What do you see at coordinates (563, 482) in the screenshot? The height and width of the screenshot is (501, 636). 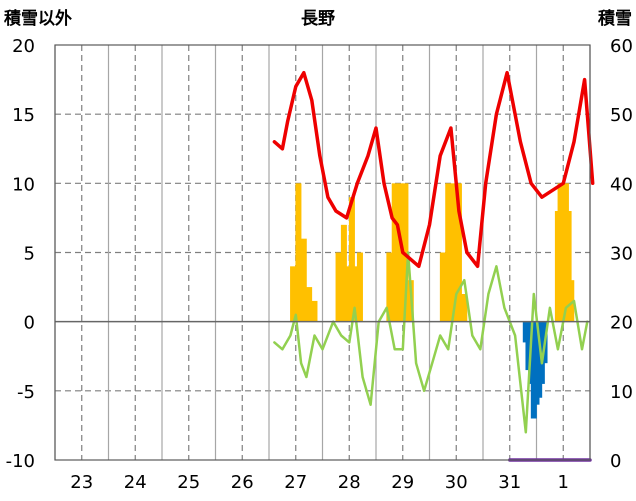 I see `x-tick-label: 1` at bounding box center [563, 482].